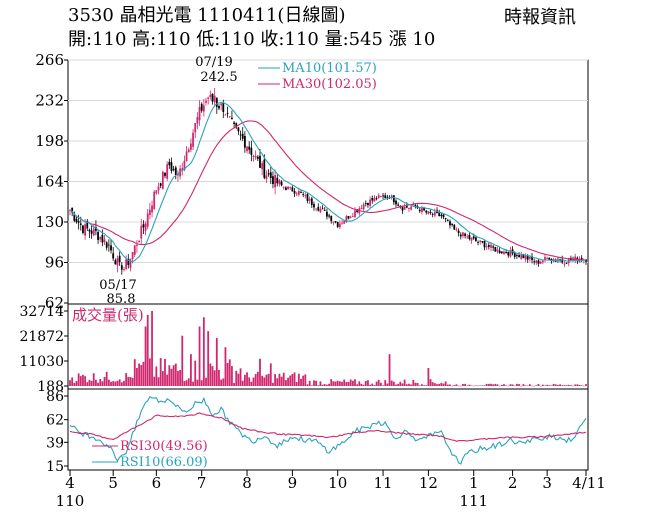 The width and height of the screenshot is (656, 525). I want to click on x-tick-label: 6, so click(157, 483).